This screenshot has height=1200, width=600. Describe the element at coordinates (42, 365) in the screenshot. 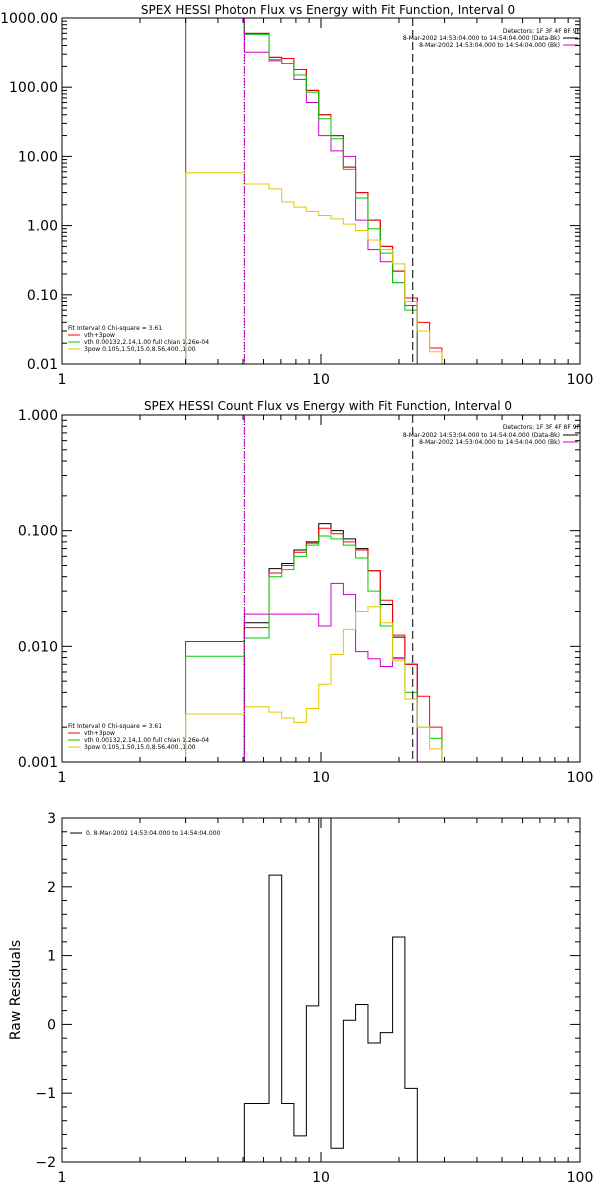

I see `y-tick-label: 0.01` at that location.